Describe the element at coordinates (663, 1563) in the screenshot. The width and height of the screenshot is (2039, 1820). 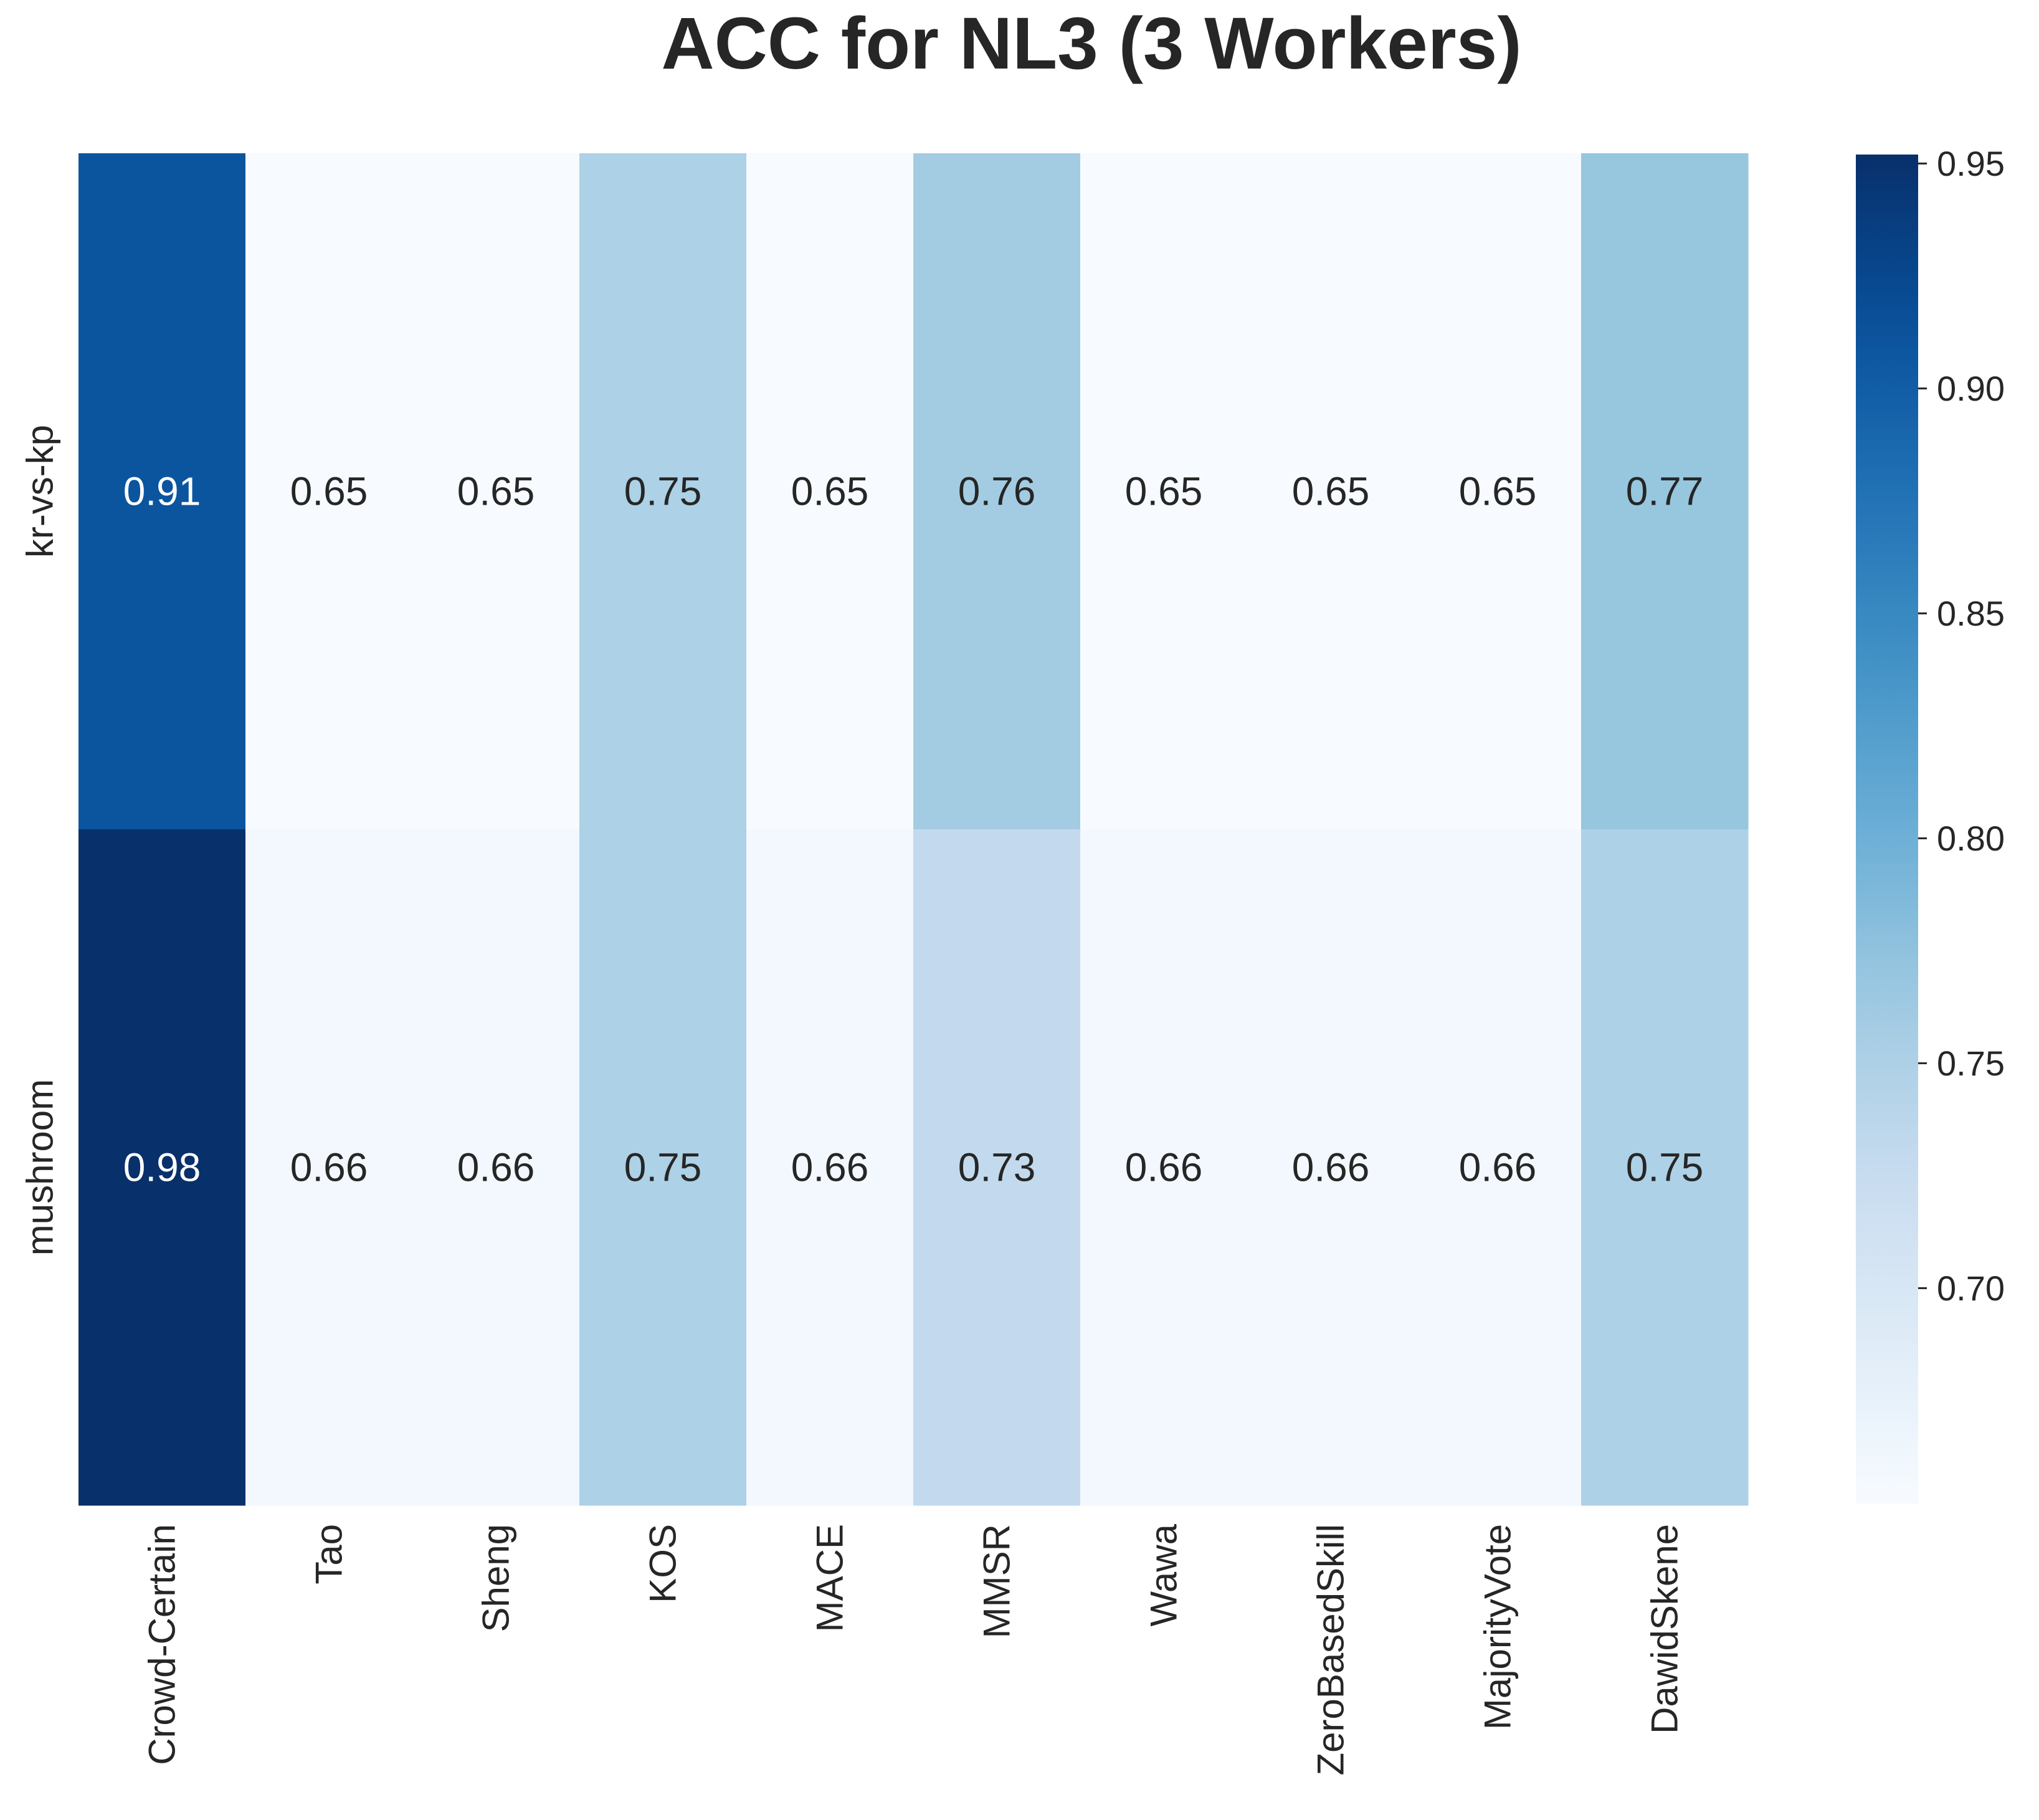
I see `x-tick-label: KOS` at that location.